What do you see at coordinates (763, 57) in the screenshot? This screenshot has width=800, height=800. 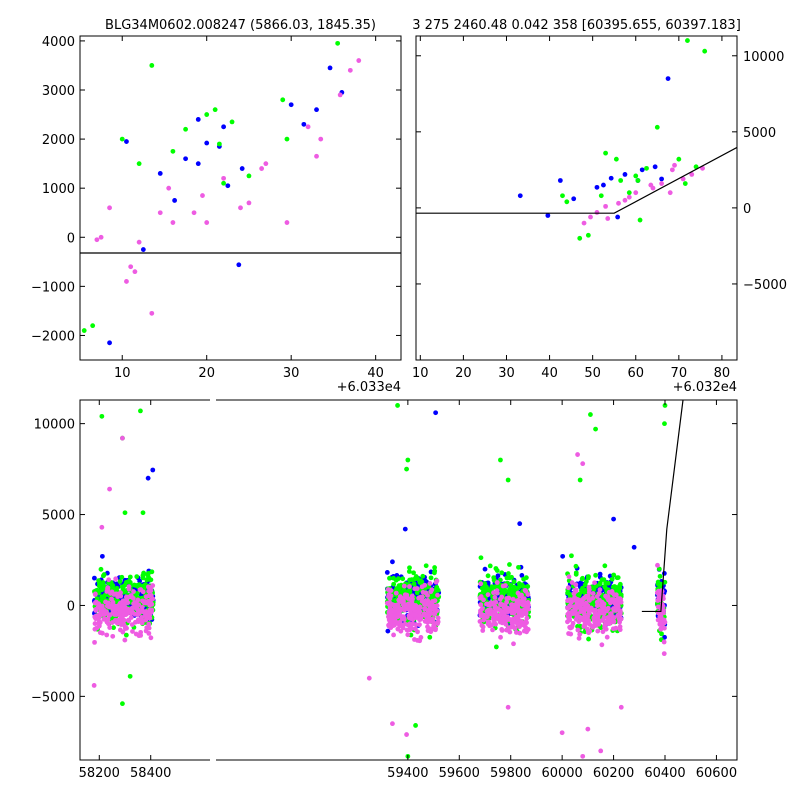 I see `y-tick-label: 10000` at bounding box center [763, 57].